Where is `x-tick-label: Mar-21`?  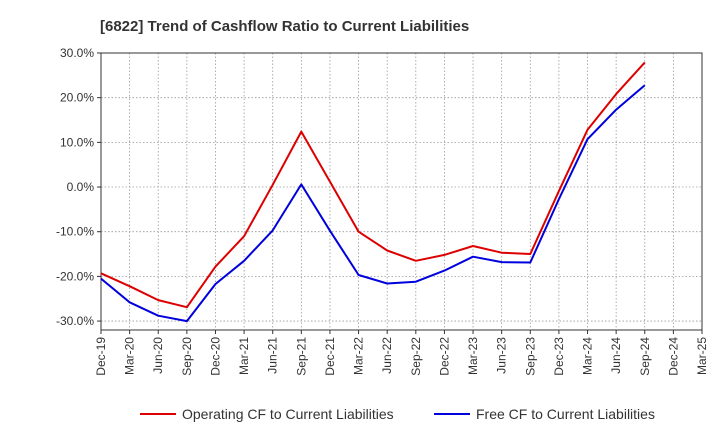
x-tick-label: Mar-21 is located at coordinates (244, 356).